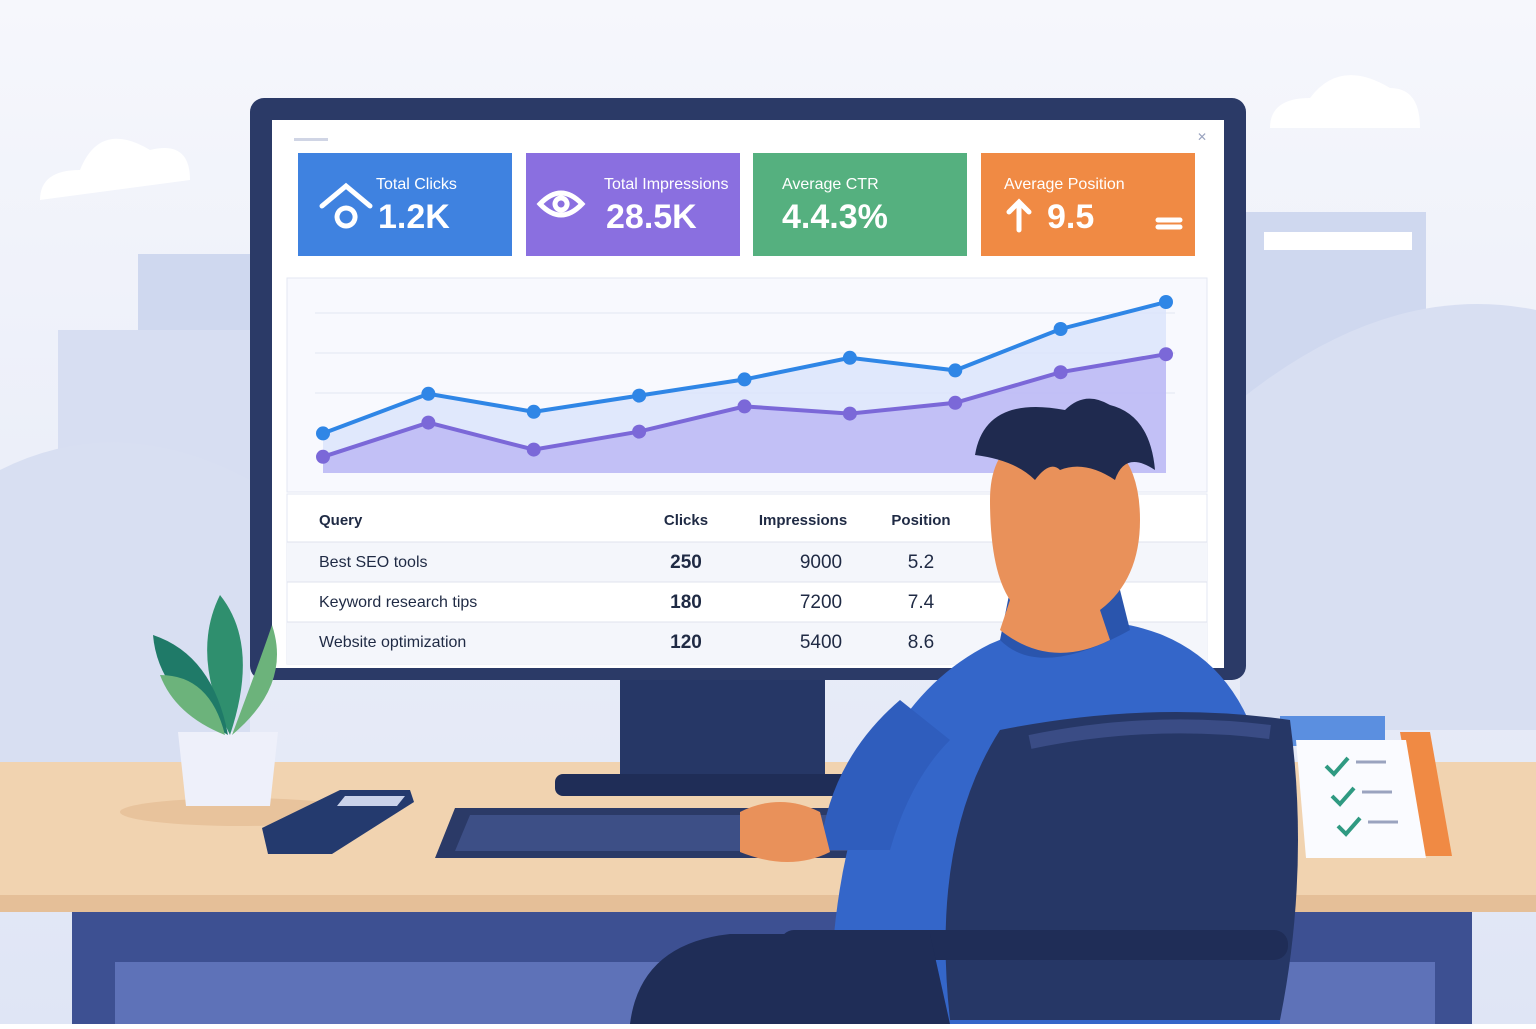 This screenshot has width=1536, height=1029. Describe the element at coordinates (341, 520) in the screenshot. I see `column-header: Query` at that location.